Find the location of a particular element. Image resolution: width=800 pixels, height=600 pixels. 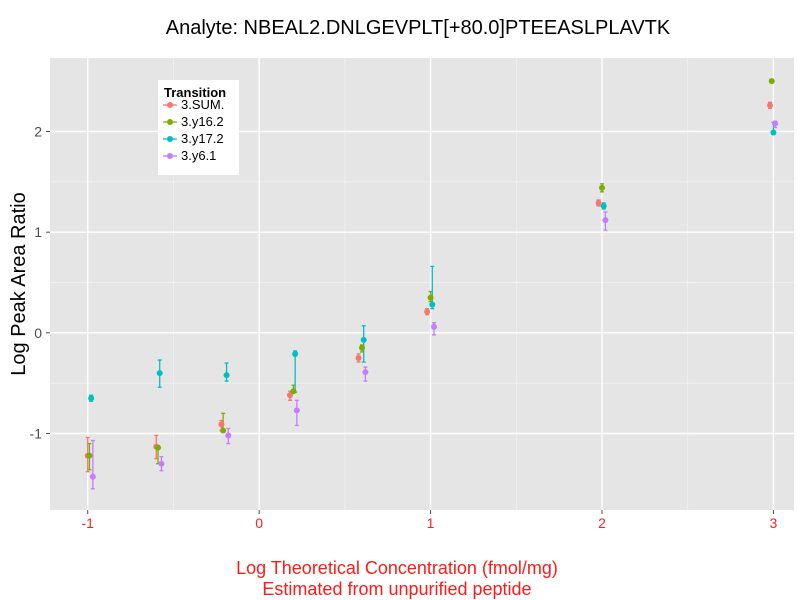

y-axis-ticks: -1 0 1 2 is located at coordinates (40, 282).